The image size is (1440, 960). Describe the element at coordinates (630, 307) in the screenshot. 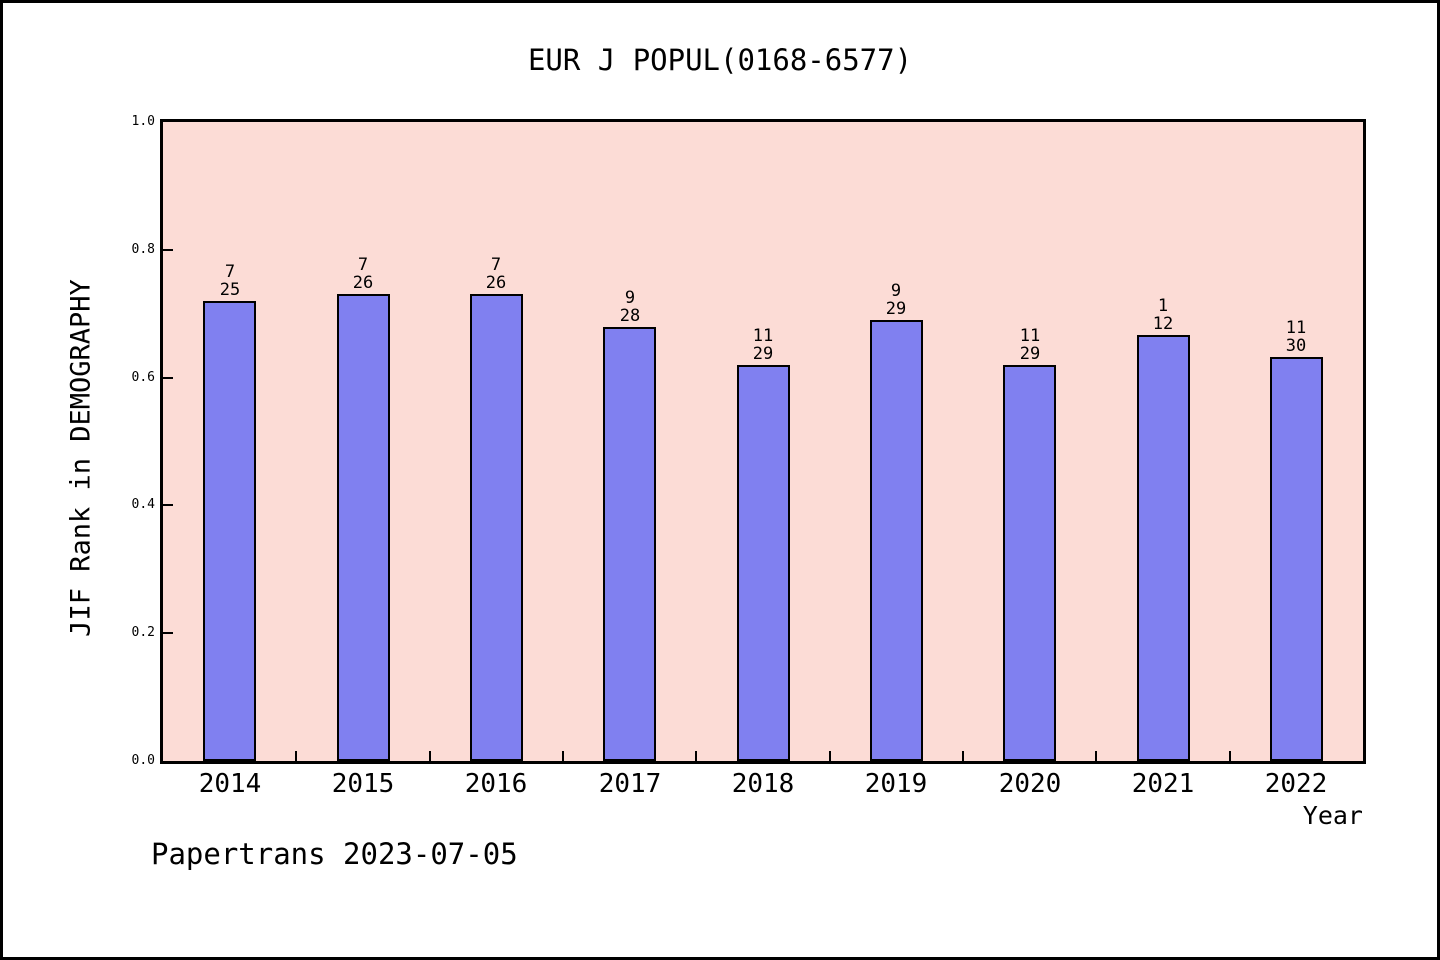

I see `bar-rank-label-2017: 9 28` at that location.